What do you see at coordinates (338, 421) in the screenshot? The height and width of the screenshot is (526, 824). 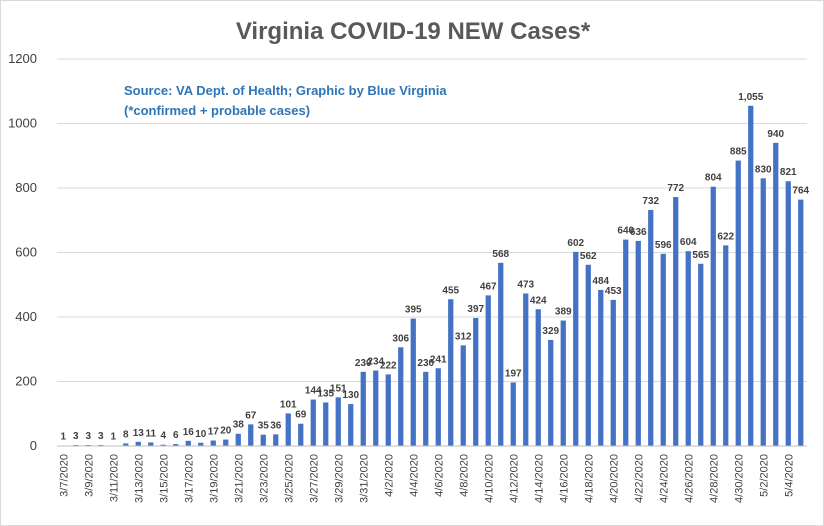 I see `bar-3/29/2020` at bounding box center [338, 421].